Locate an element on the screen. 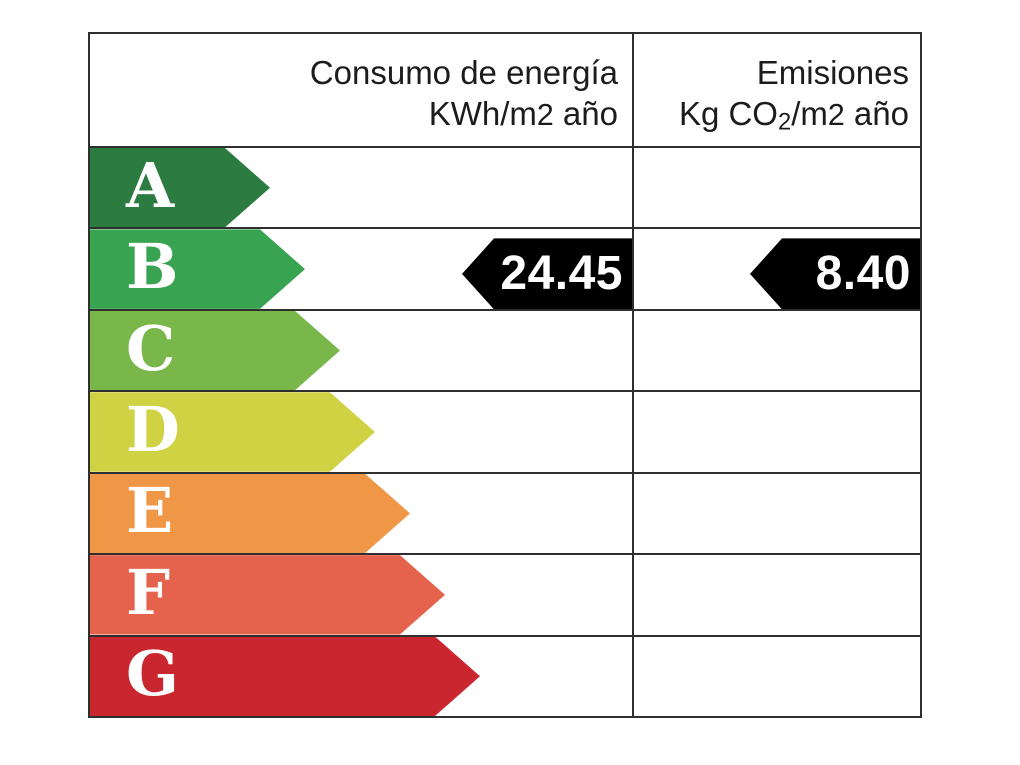 This screenshot has height=765, width=1020. rating-arrow-g: G is located at coordinates (285, 676).